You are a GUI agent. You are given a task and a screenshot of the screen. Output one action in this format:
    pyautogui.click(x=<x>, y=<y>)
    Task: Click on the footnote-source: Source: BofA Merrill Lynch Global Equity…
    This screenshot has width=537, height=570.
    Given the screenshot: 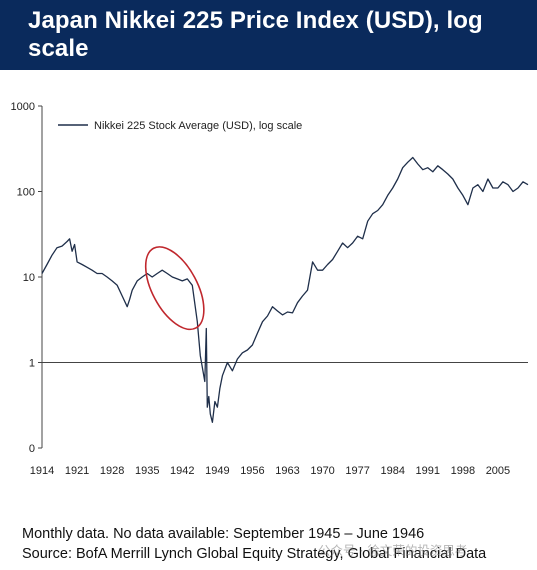 What is the action you would take?
    pyautogui.click(x=254, y=554)
    